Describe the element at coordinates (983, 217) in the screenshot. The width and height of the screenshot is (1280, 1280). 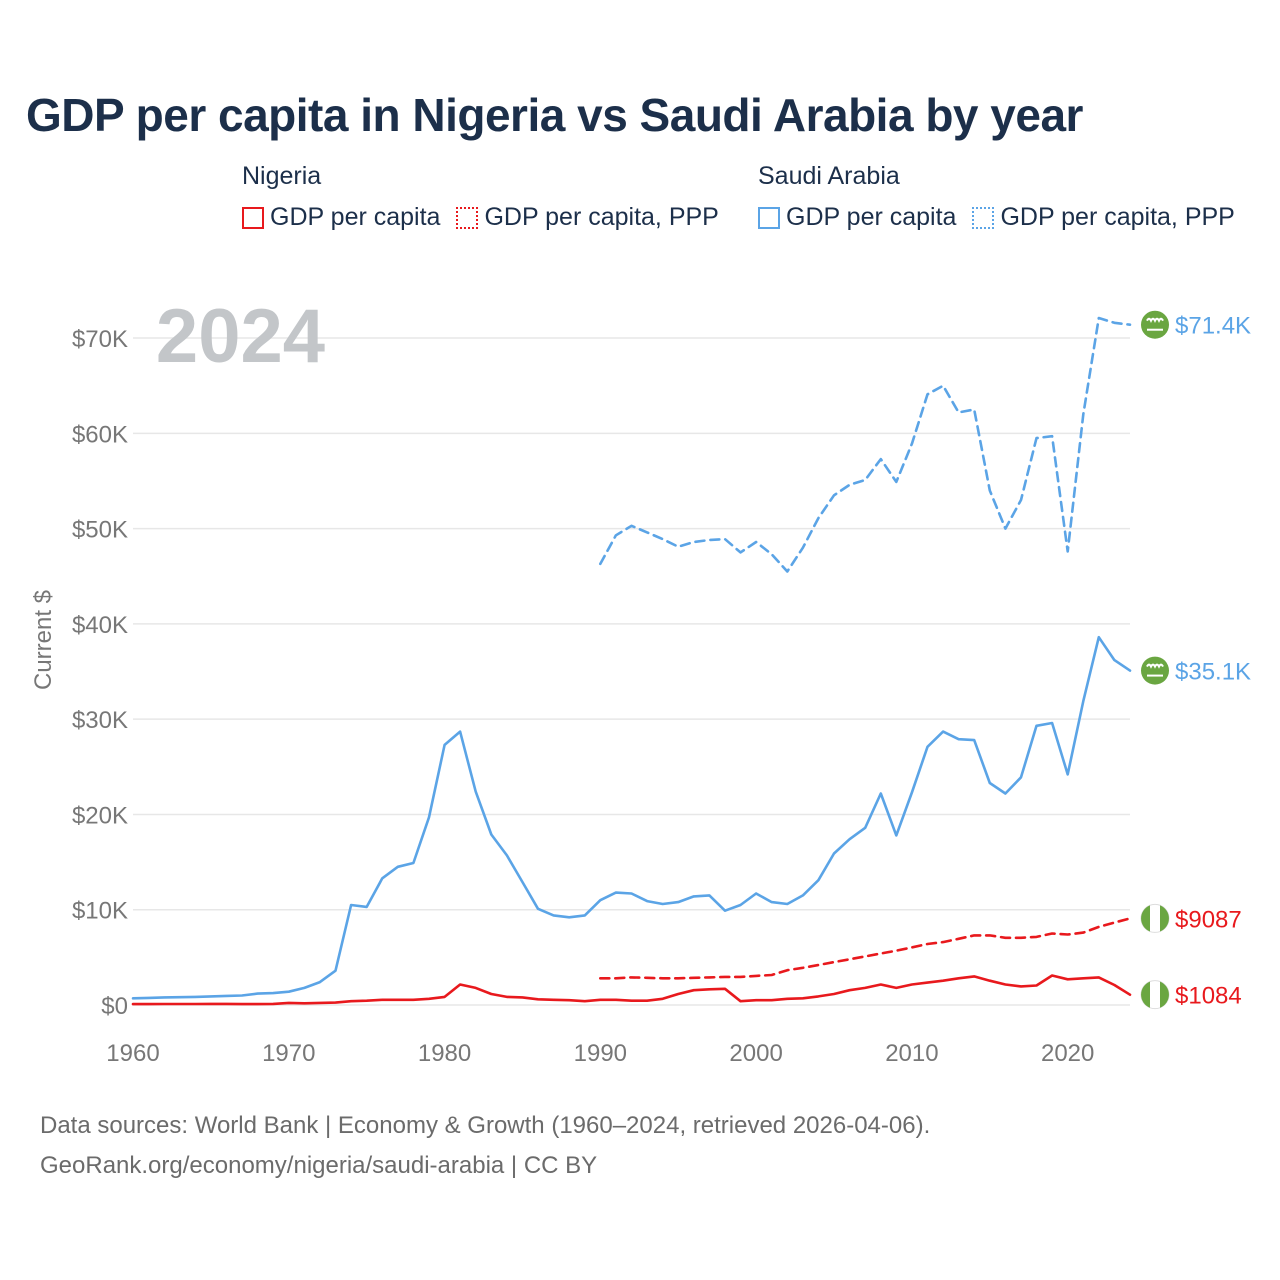
I see `legend-swatch-dotted-blue` at that location.